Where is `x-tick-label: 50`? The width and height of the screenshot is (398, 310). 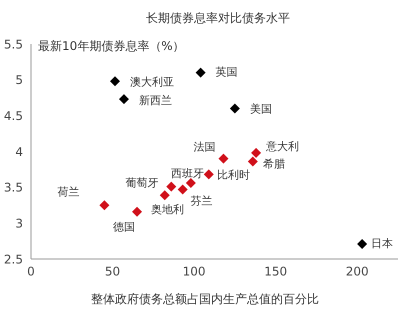
x-tick-label: 50 is located at coordinates (112, 271).